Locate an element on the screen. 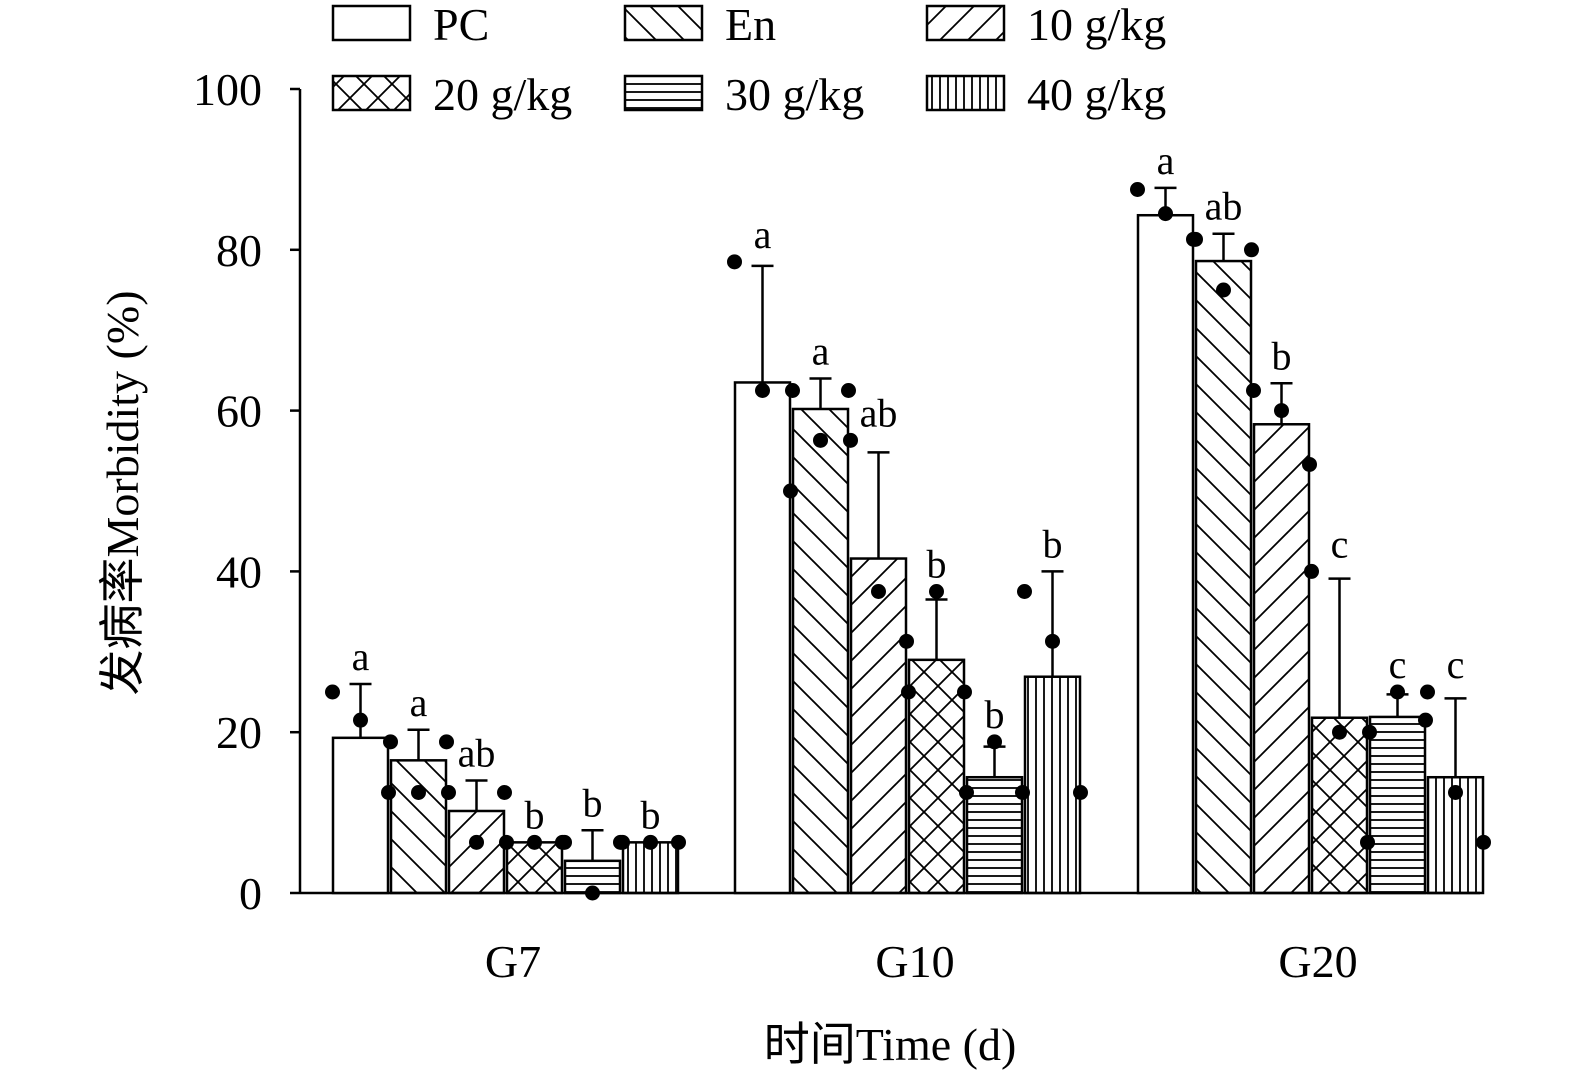  group-label-g20: G20 is located at coordinates (1317, 961).